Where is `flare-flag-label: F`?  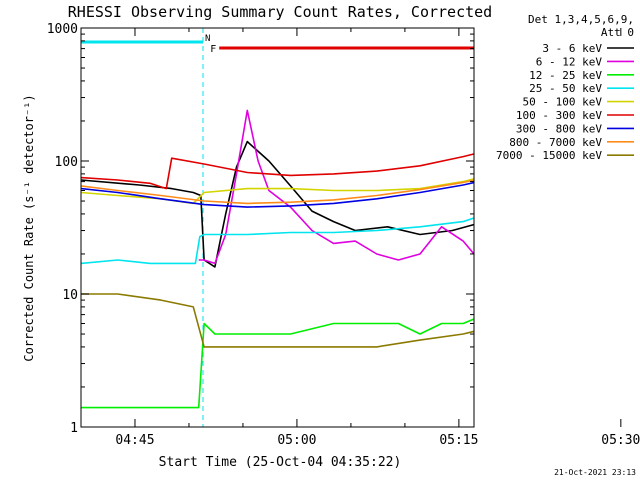 flare-flag-label: F is located at coordinates (213, 49).